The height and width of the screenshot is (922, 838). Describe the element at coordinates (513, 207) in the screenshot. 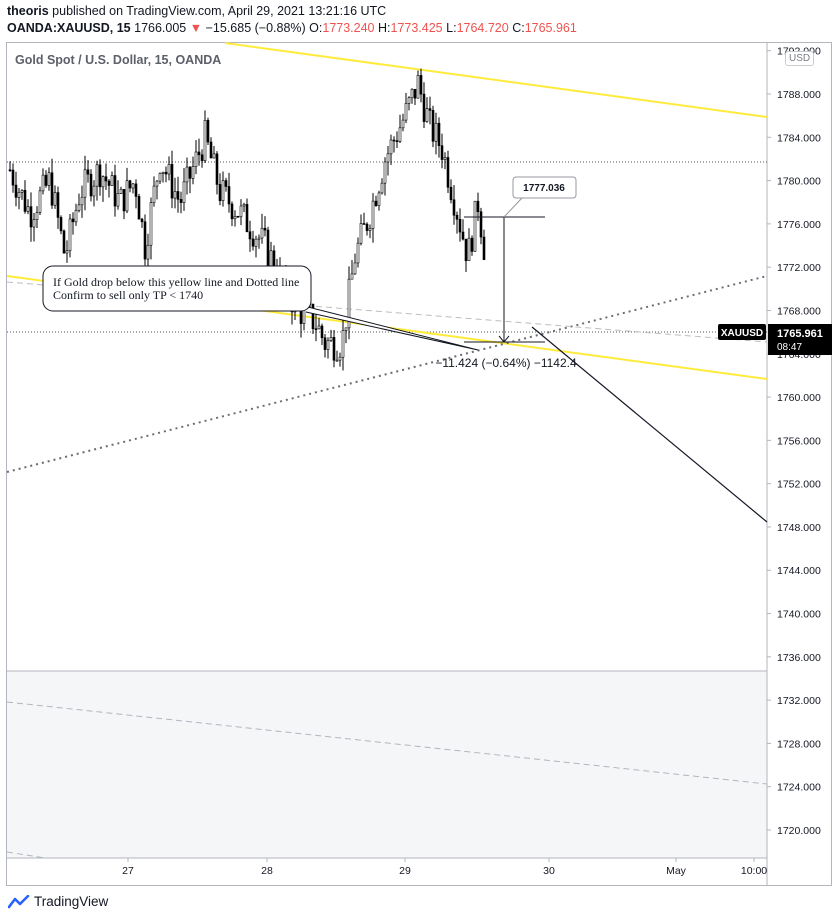

I see `callout-pointer` at that location.